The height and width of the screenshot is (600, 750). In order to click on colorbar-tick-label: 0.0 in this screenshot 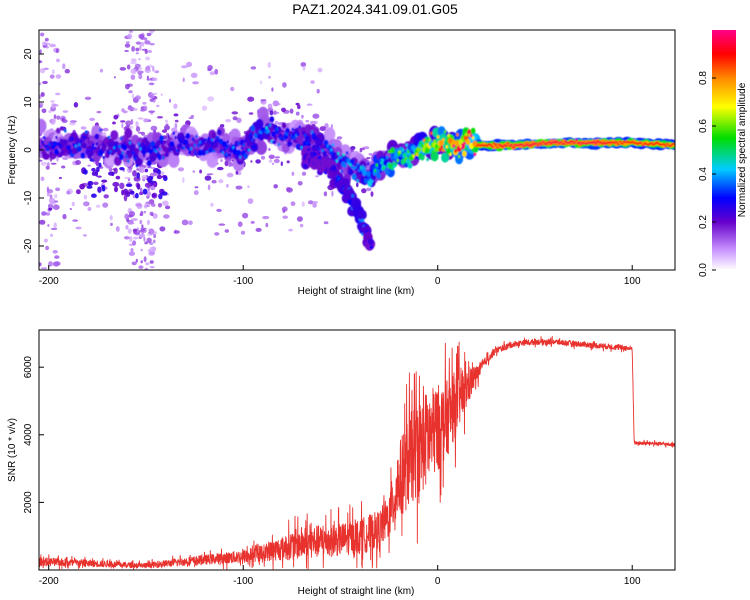, I will do `click(703, 270)`.